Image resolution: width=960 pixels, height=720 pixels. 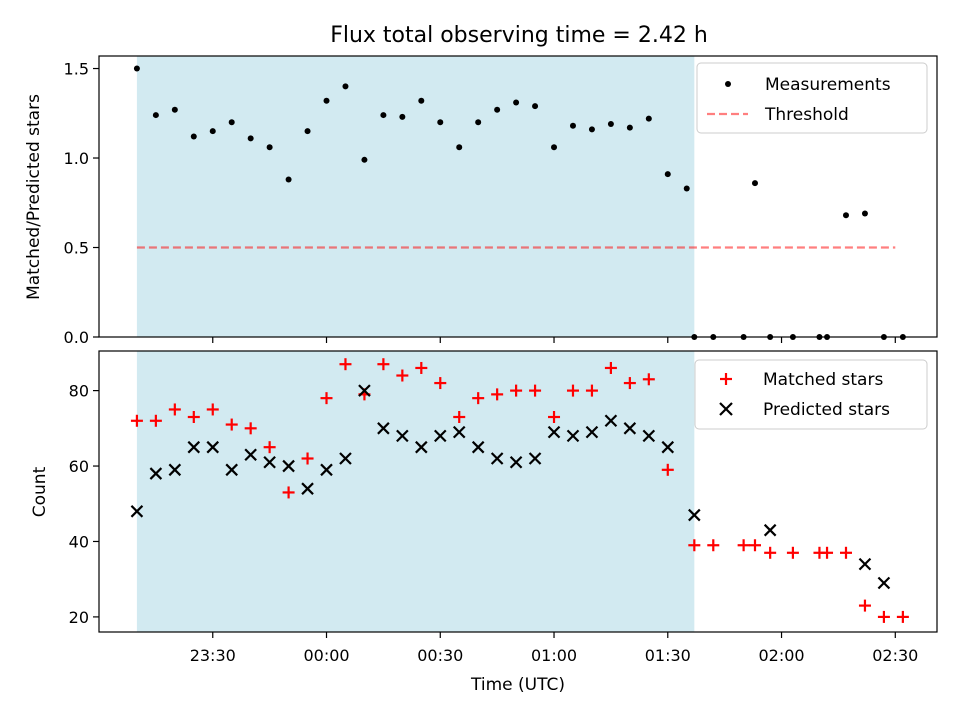 I want to click on top-ytick-label: 0.0, so click(x=76, y=337).